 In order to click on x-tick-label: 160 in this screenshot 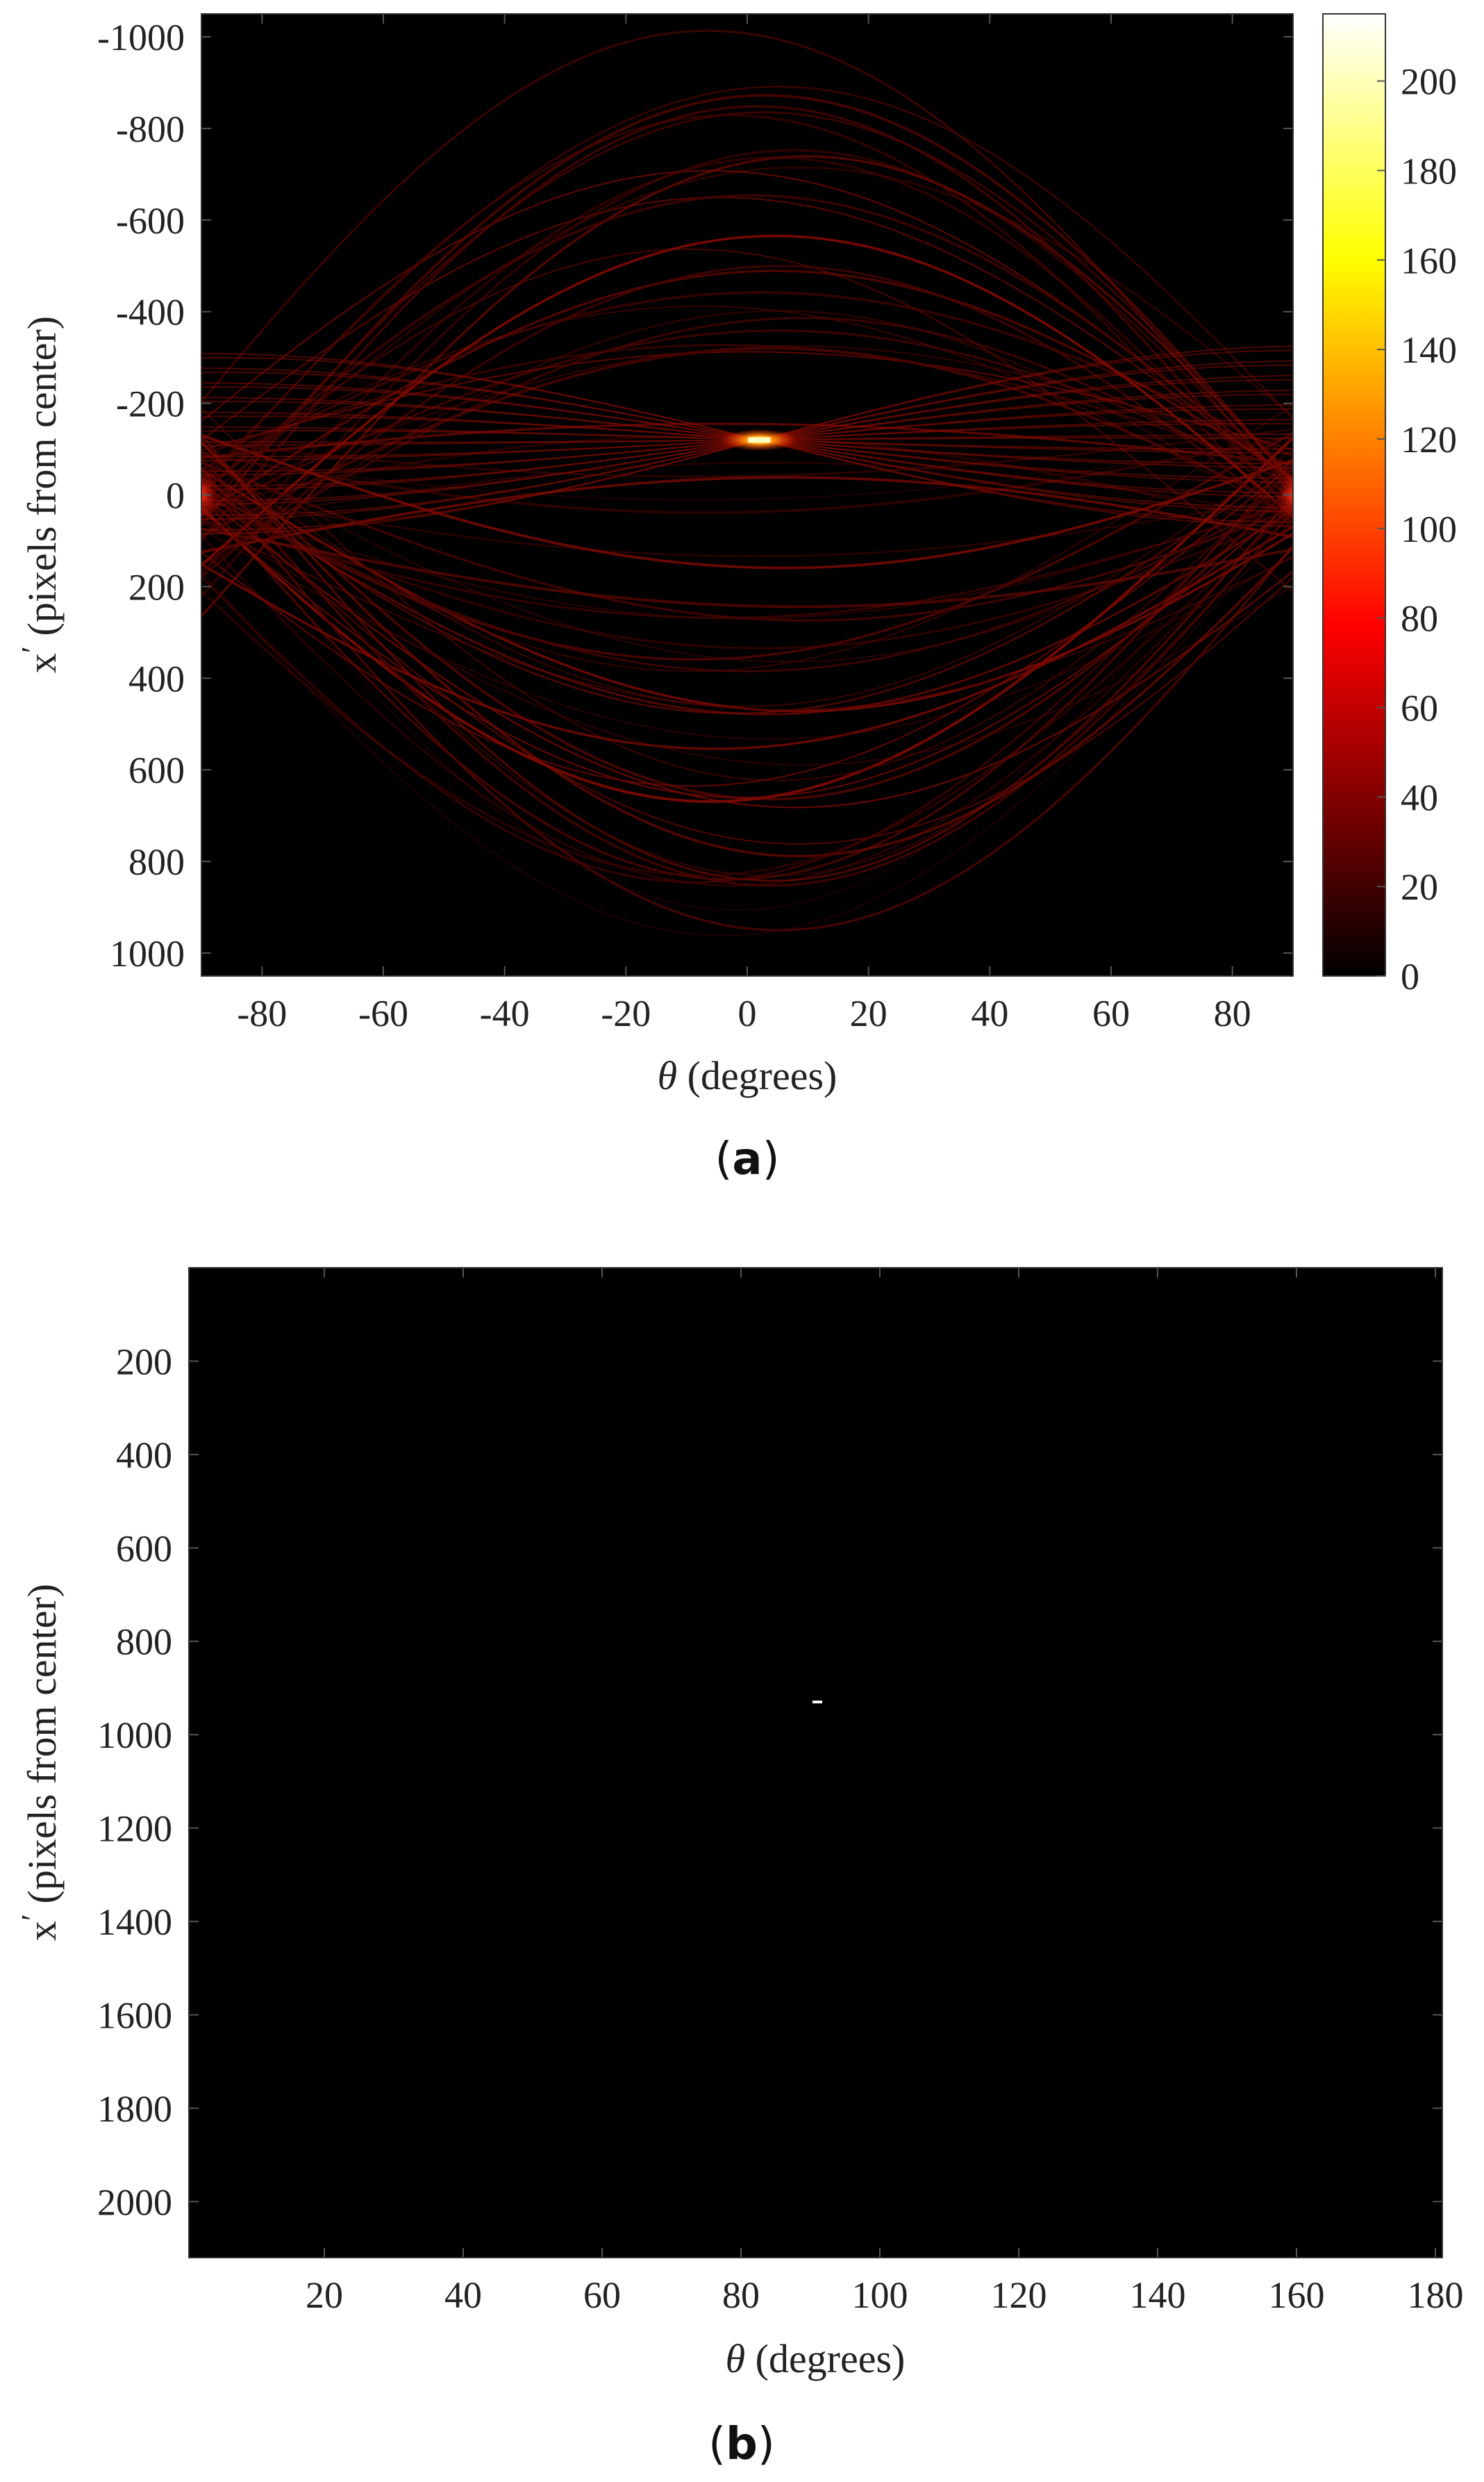, I will do `click(1297, 2295)`.